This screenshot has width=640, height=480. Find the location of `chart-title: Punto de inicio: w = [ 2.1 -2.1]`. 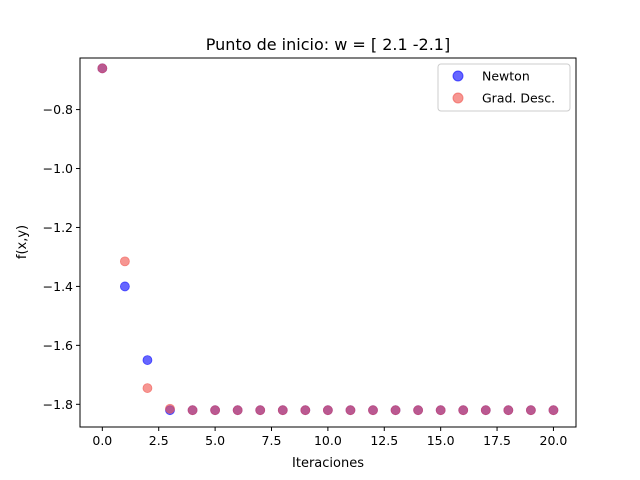

chart-title: Punto de inicio: w = [ 2.1 -2.1] is located at coordinates (328, 44).